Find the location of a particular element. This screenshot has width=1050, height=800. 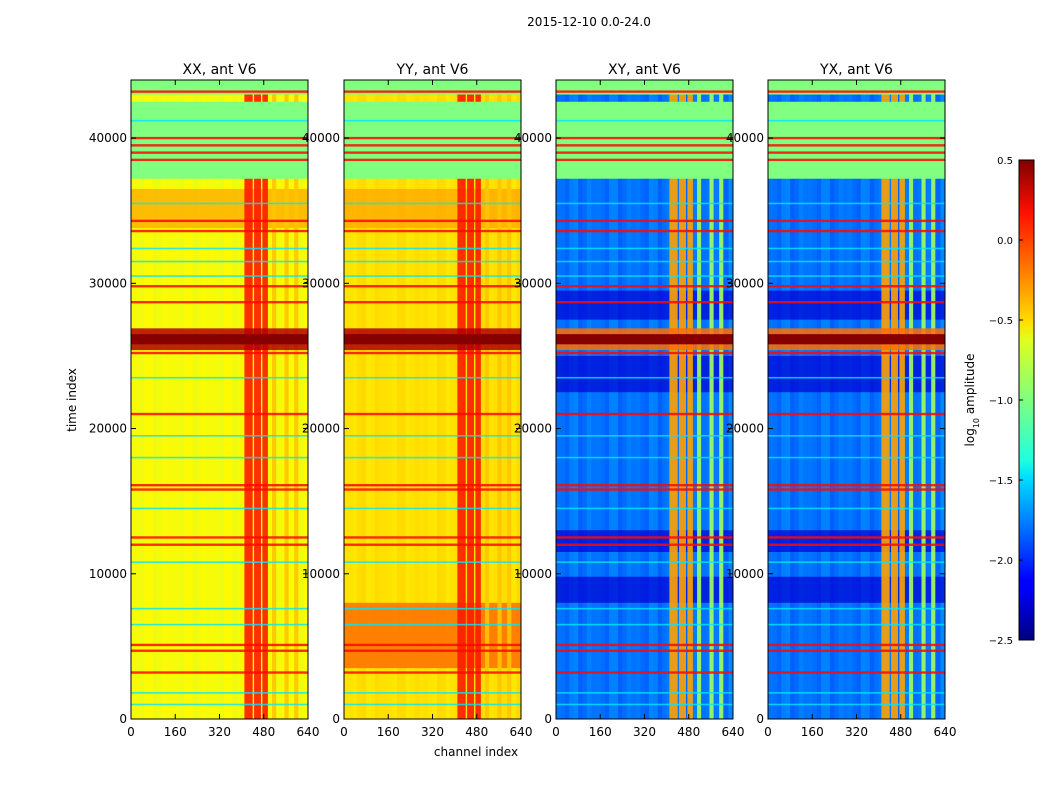

heatmap-event-core is located at coordinates (856, 339).